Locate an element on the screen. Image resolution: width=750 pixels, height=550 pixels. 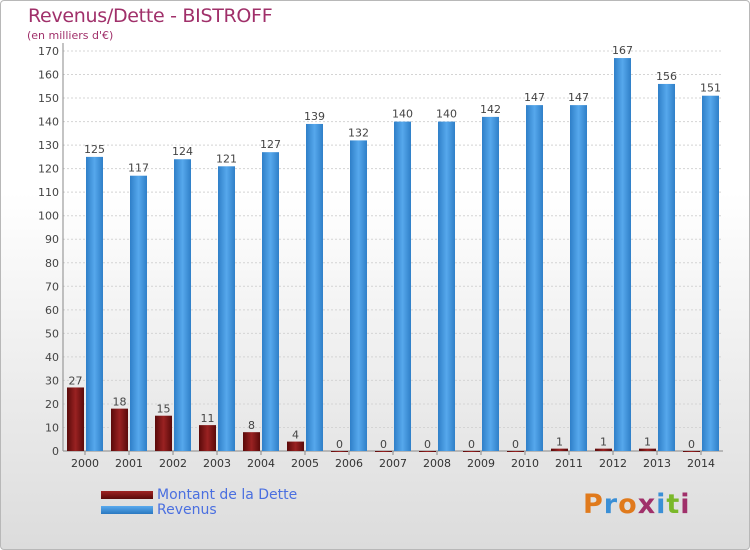
logo-letter: t is located at coordinates (673, 504).